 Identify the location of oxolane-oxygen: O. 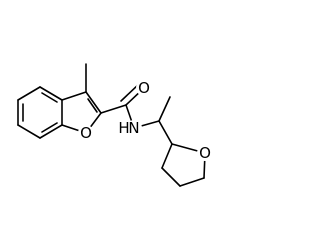
(205, 153).